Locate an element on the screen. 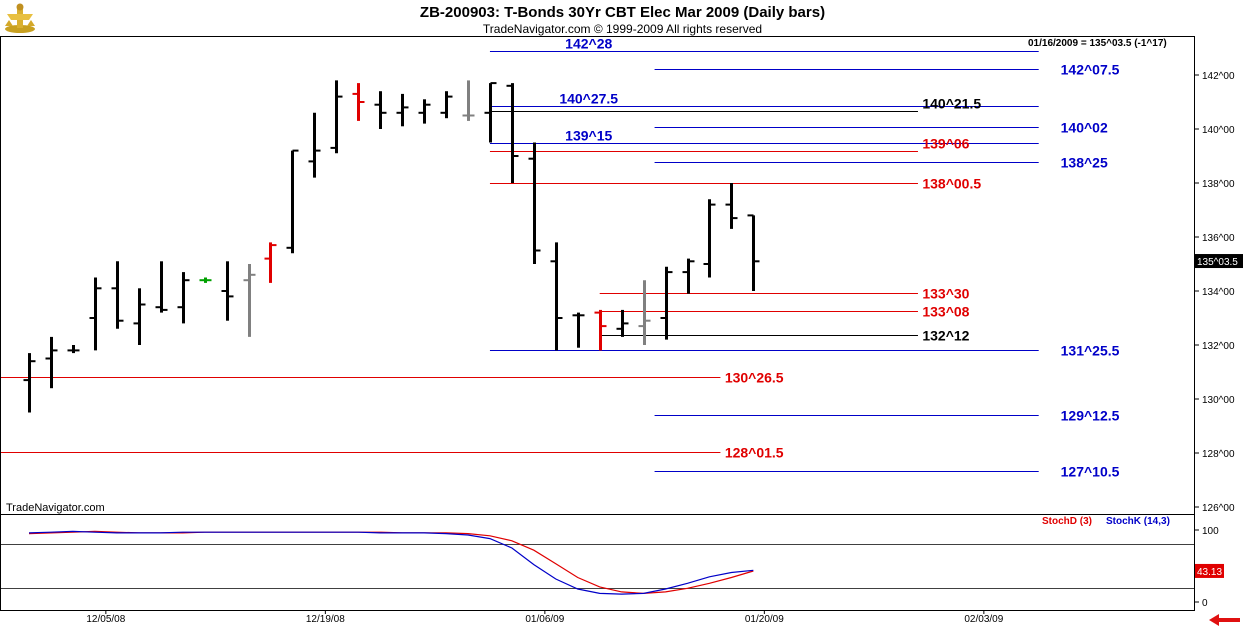 The image size is (1245, 631). date-tick-label: 02/03/09 is located at coordinates (983, 619).